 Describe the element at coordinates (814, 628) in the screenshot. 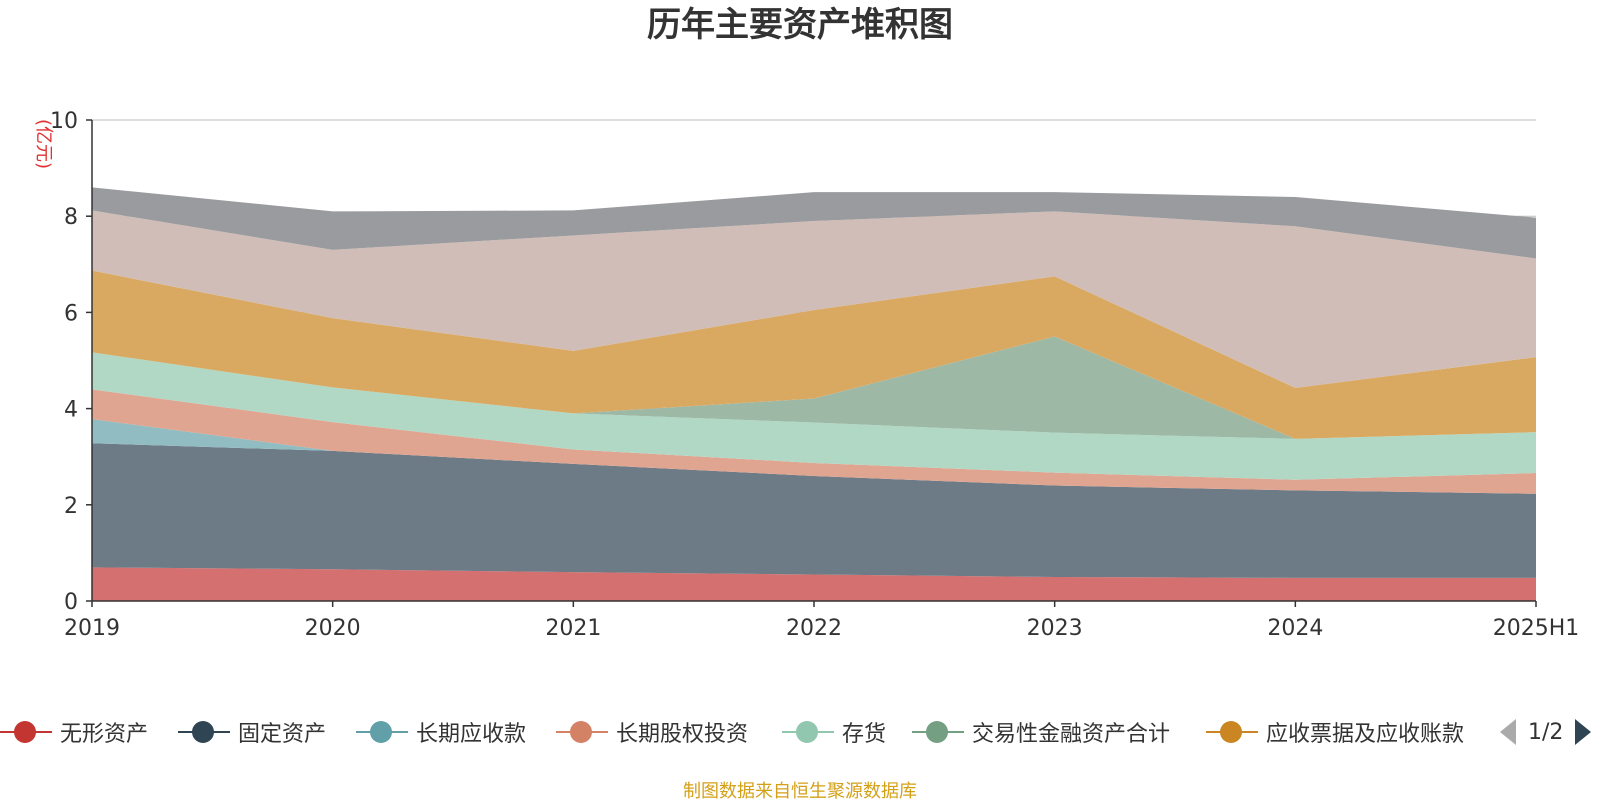

I see `x-tick-label: 2022` at that location.